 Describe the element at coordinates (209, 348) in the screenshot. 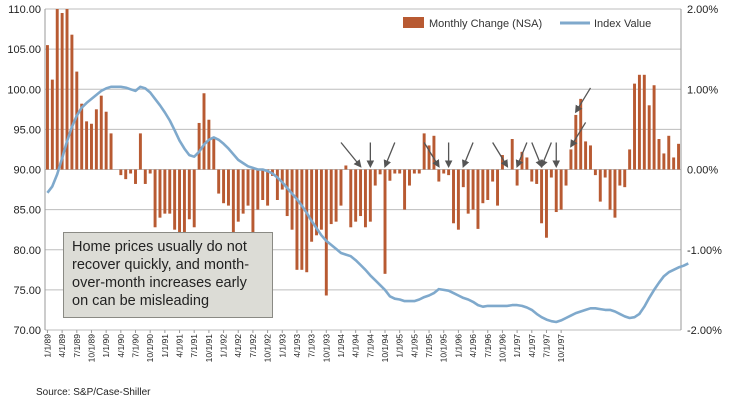

I see `x-tick-label: 10/1/91` at that location.